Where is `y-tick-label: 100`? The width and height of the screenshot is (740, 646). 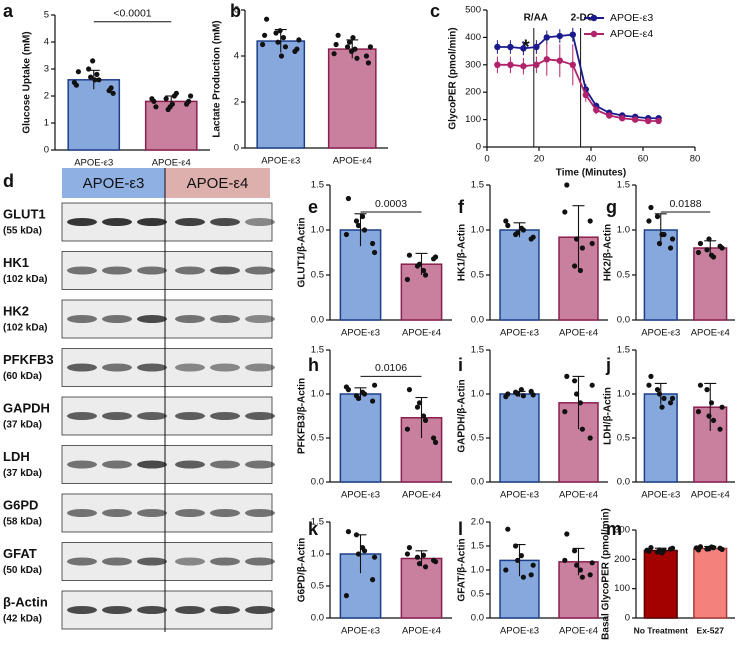
y-tick-label: 100 is located at coordinates (473, 119).